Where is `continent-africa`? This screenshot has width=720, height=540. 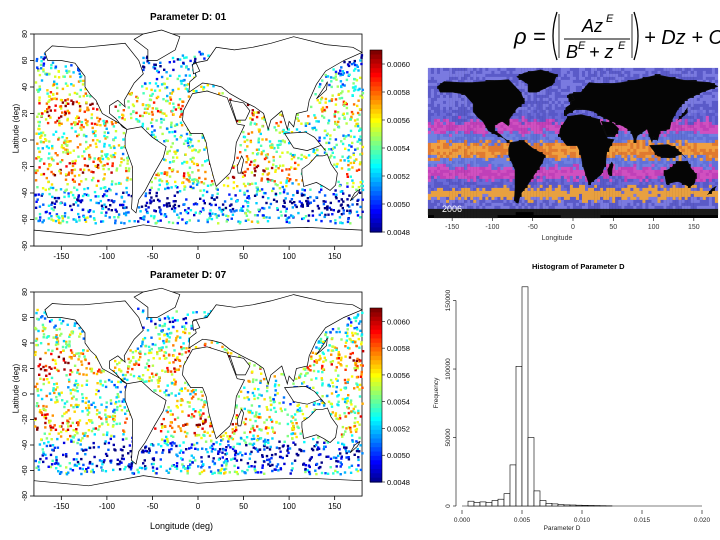
continent-africa is located at coordinates (214, 393).